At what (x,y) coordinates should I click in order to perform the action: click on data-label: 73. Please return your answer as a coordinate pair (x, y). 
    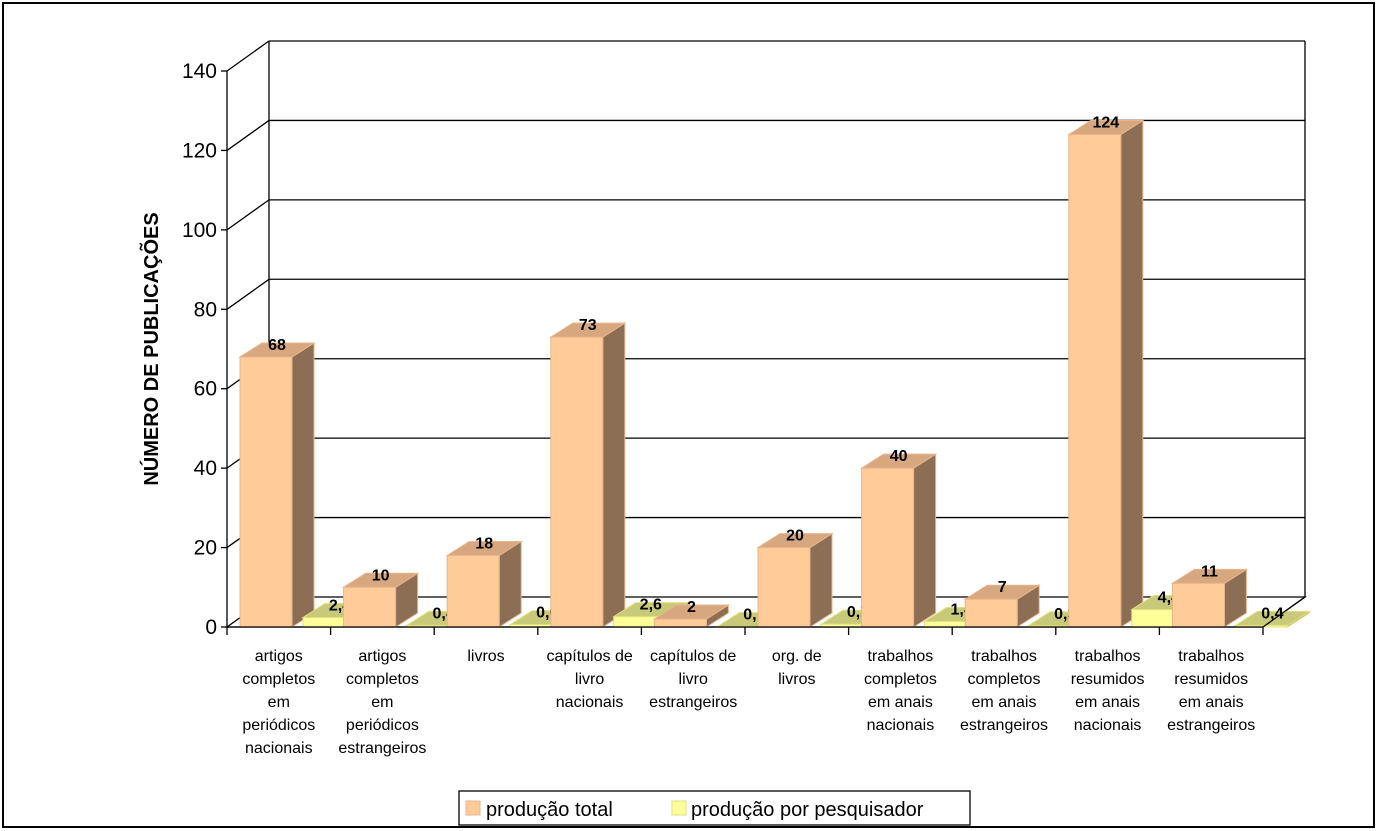
    Looking at the image, I should click on (588, 325).